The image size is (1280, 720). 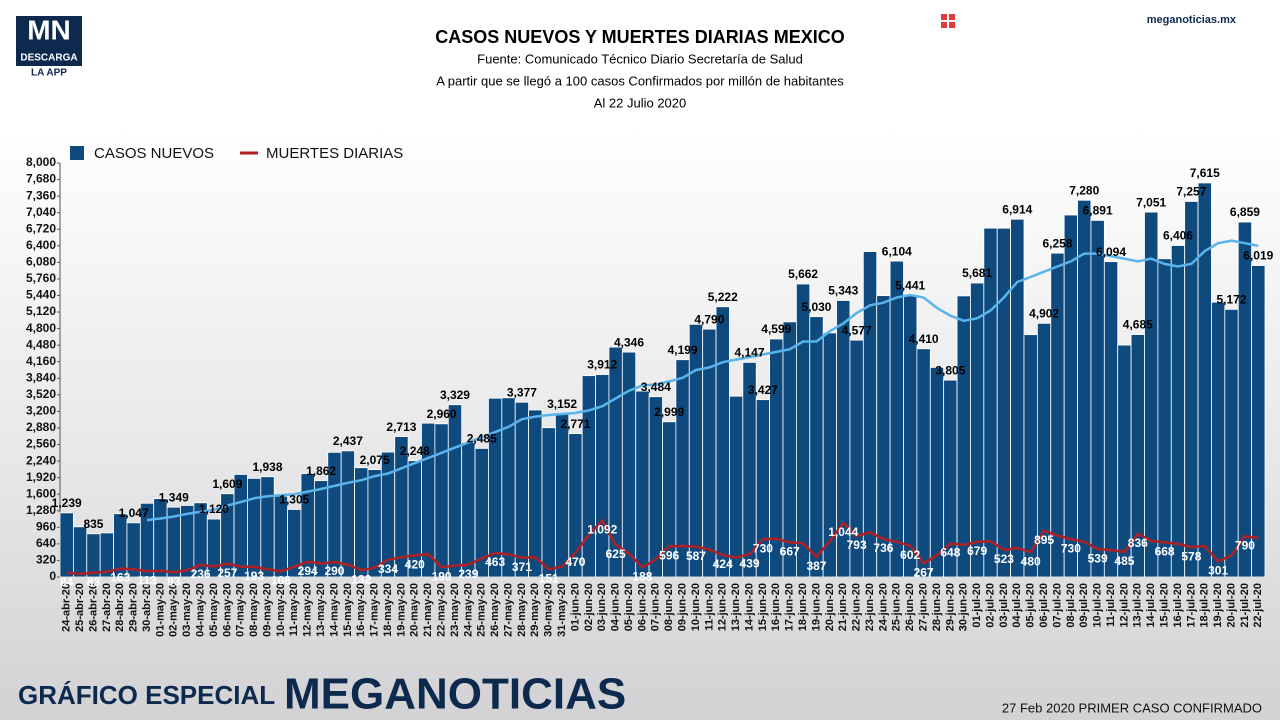 What do you see at coordinates (1138, 543) in the screenshot?
I see `line-label: 836` at bounding box center [1138, 543].